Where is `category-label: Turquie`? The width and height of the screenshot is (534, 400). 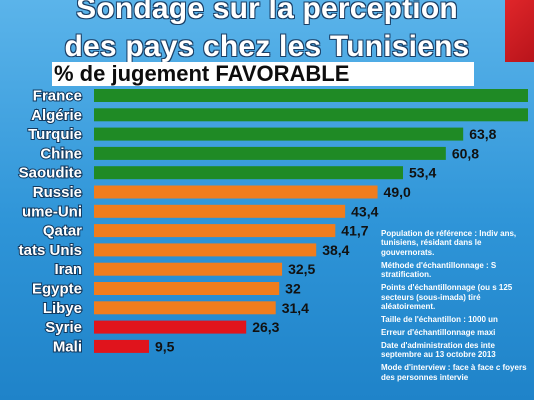
category-label: Turquie is located at coordinates (55, 134).